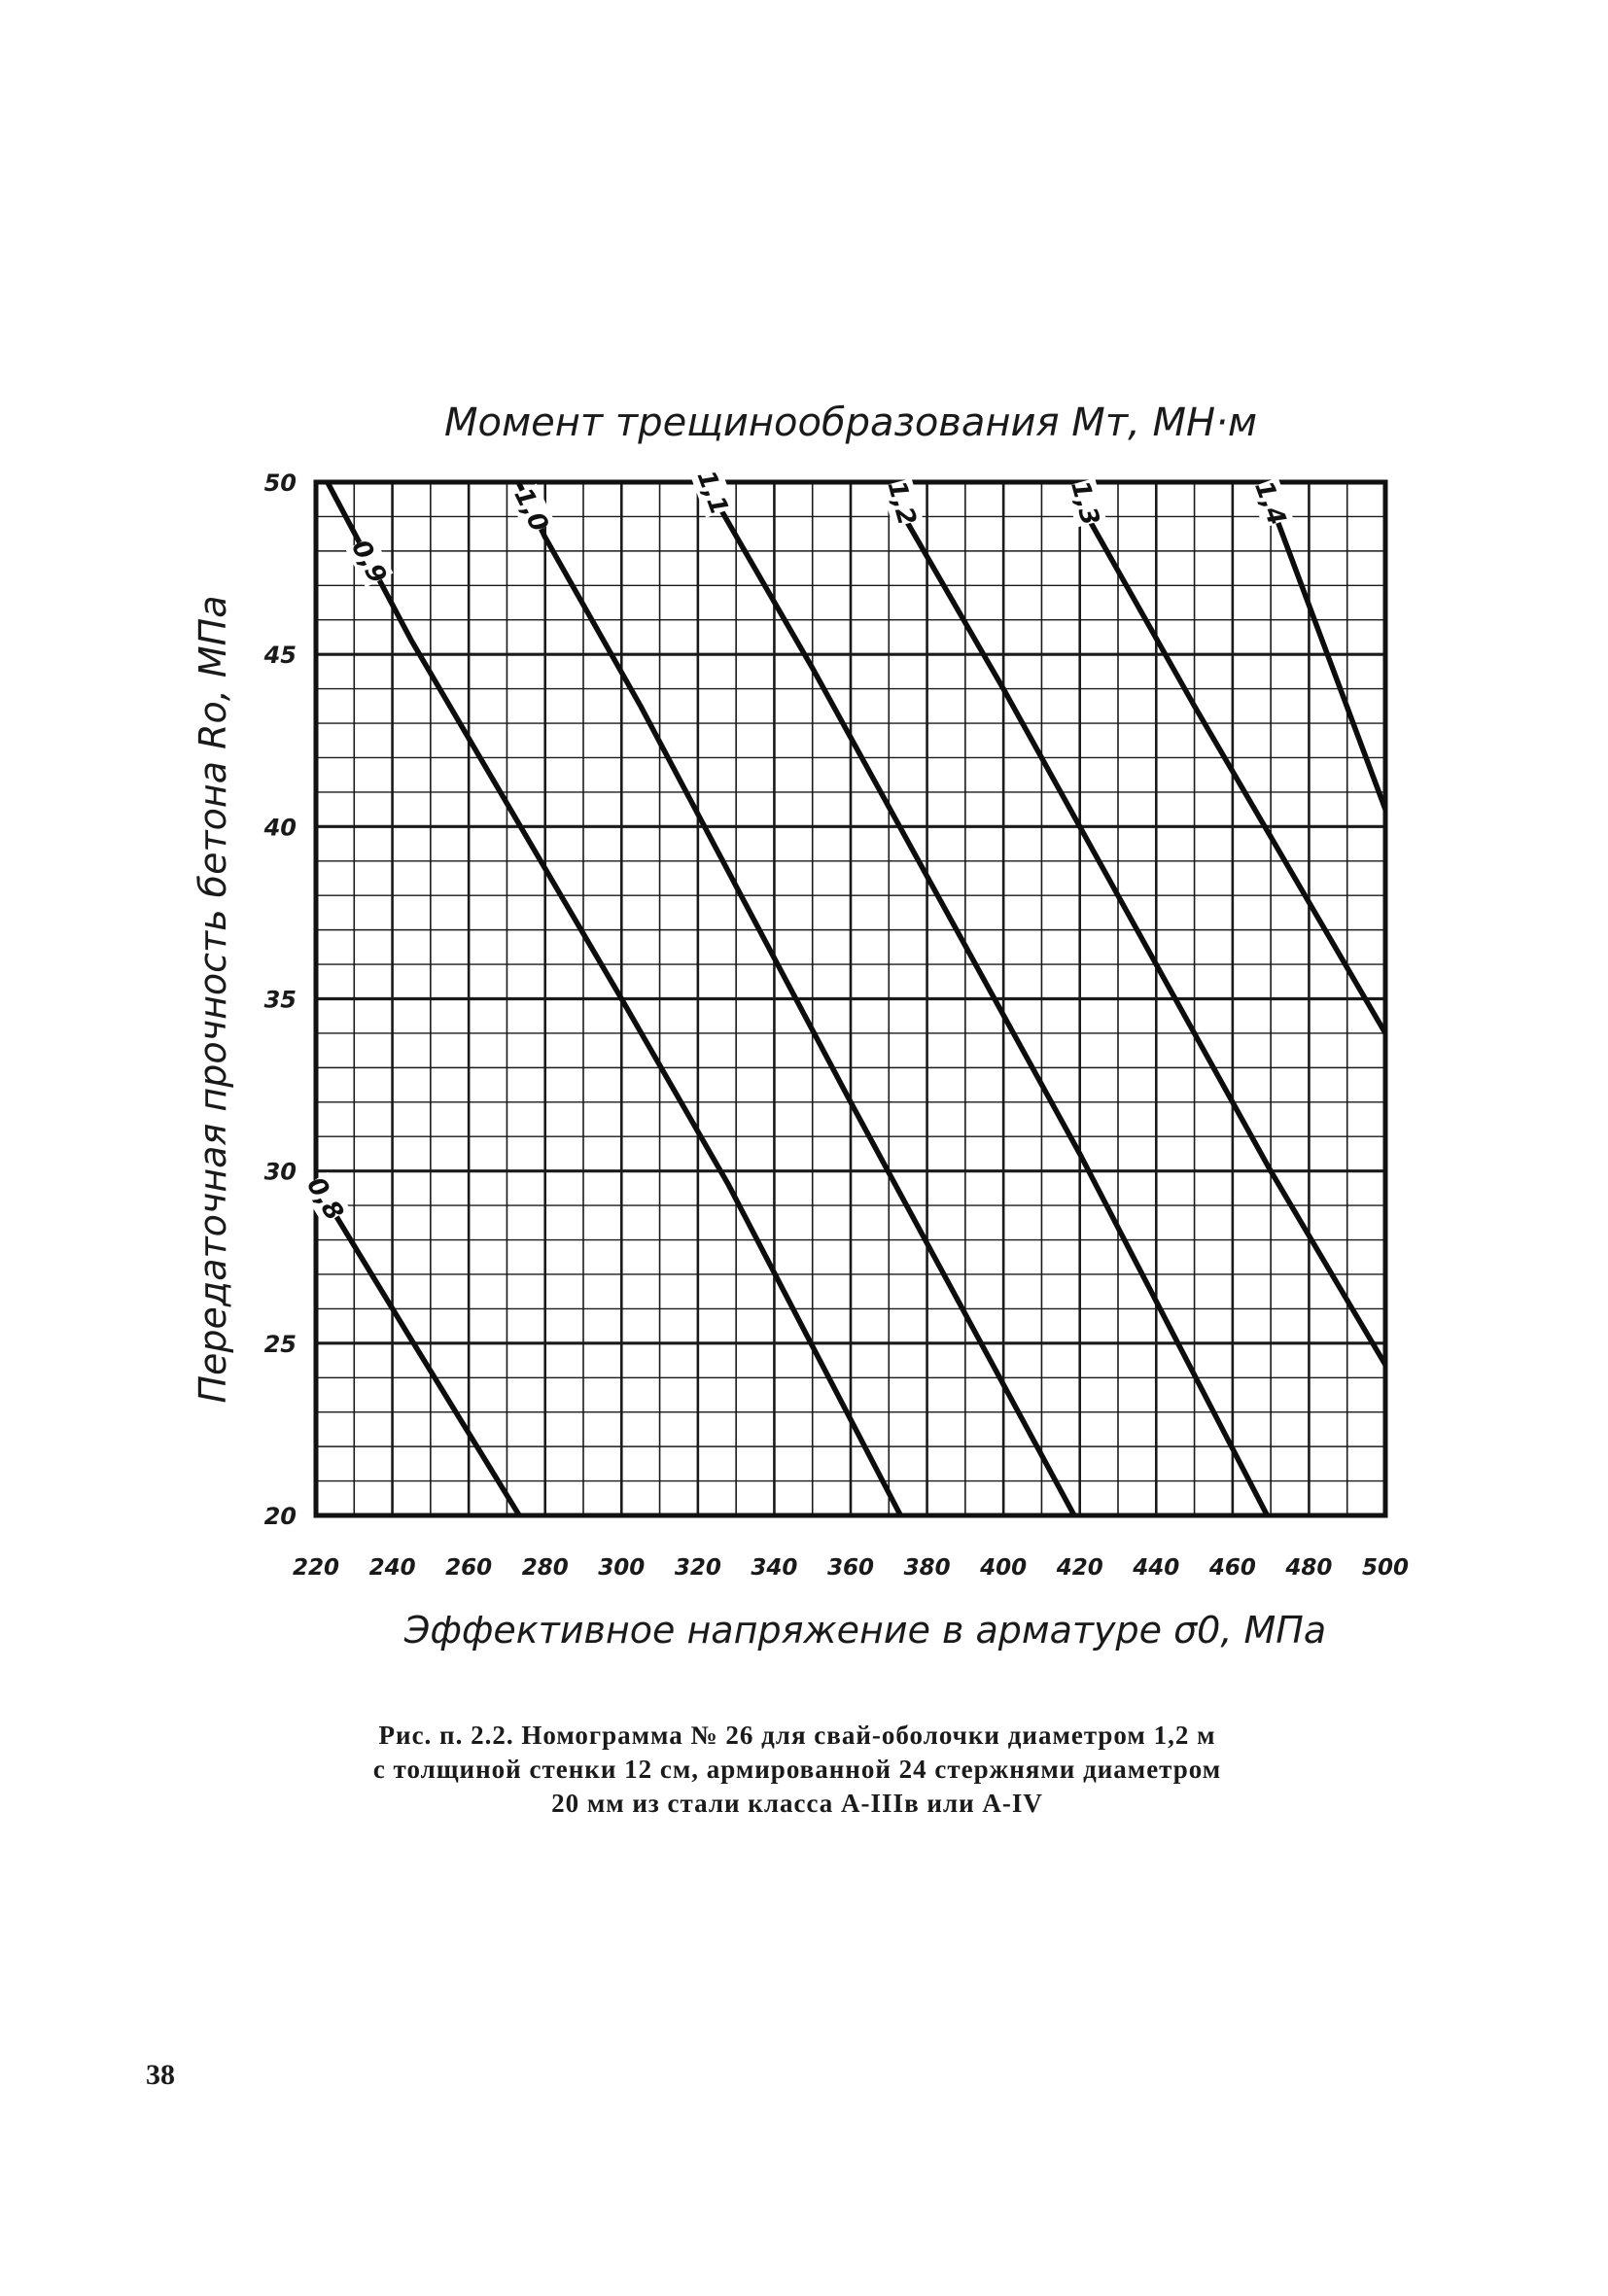  Describe the element at coordinates (160, 2075) in the screenshot. I see `page-number: 38` at that location.